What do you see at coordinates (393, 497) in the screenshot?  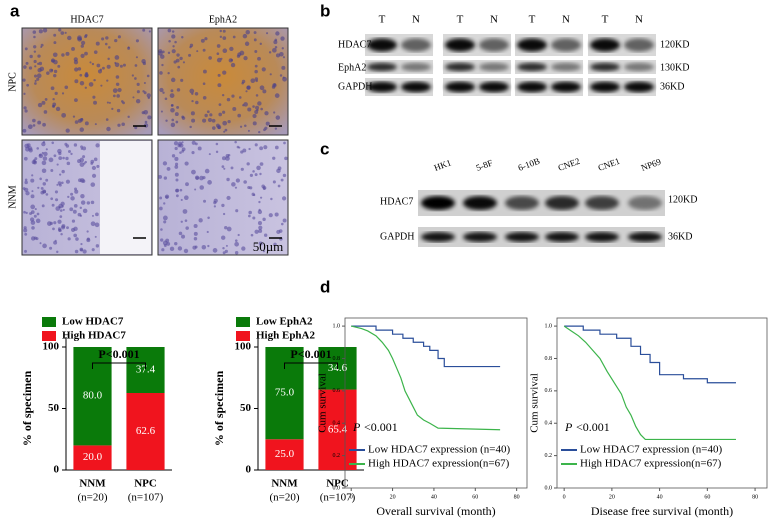 I see `x-tick-label: 20` at bounding box center [393, 497].